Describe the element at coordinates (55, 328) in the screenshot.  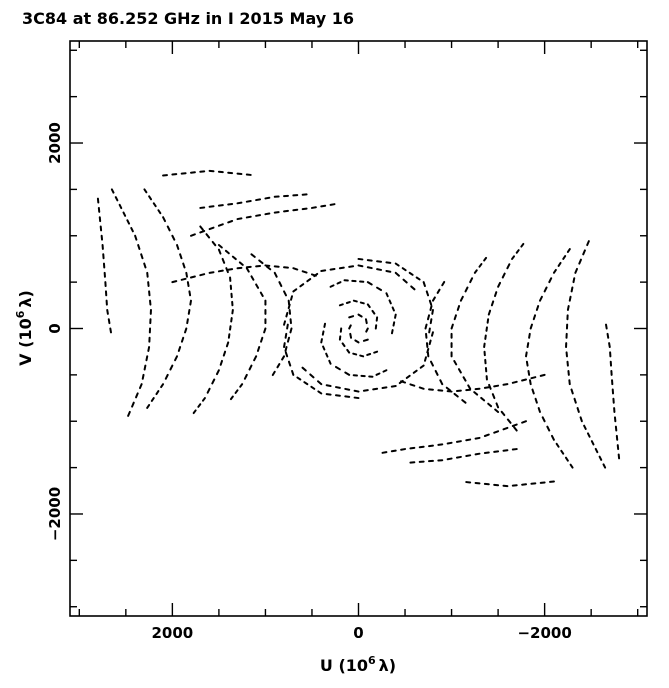
I see `y-tick-label: 0` at that location.